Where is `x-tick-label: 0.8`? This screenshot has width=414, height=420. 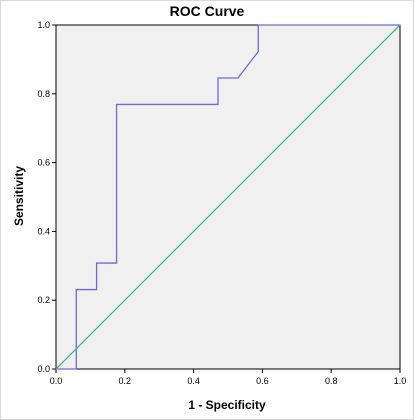
x-tick-label: 0.8 is located at coordinates (331, 381).